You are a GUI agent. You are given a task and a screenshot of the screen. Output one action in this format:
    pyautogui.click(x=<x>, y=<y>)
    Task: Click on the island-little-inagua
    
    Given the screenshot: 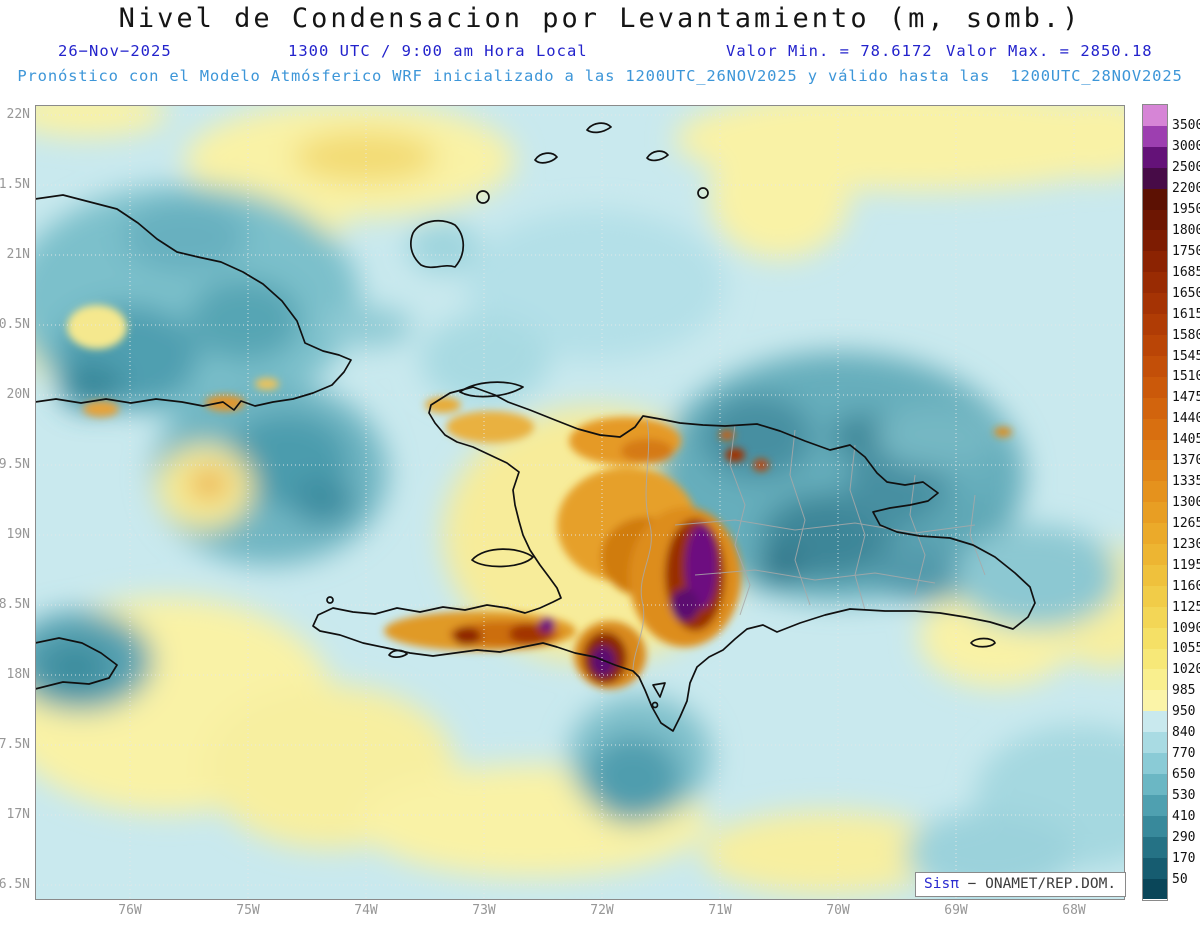 What is the action you would take?
    pyautogui.click(x=483, y=197)
    